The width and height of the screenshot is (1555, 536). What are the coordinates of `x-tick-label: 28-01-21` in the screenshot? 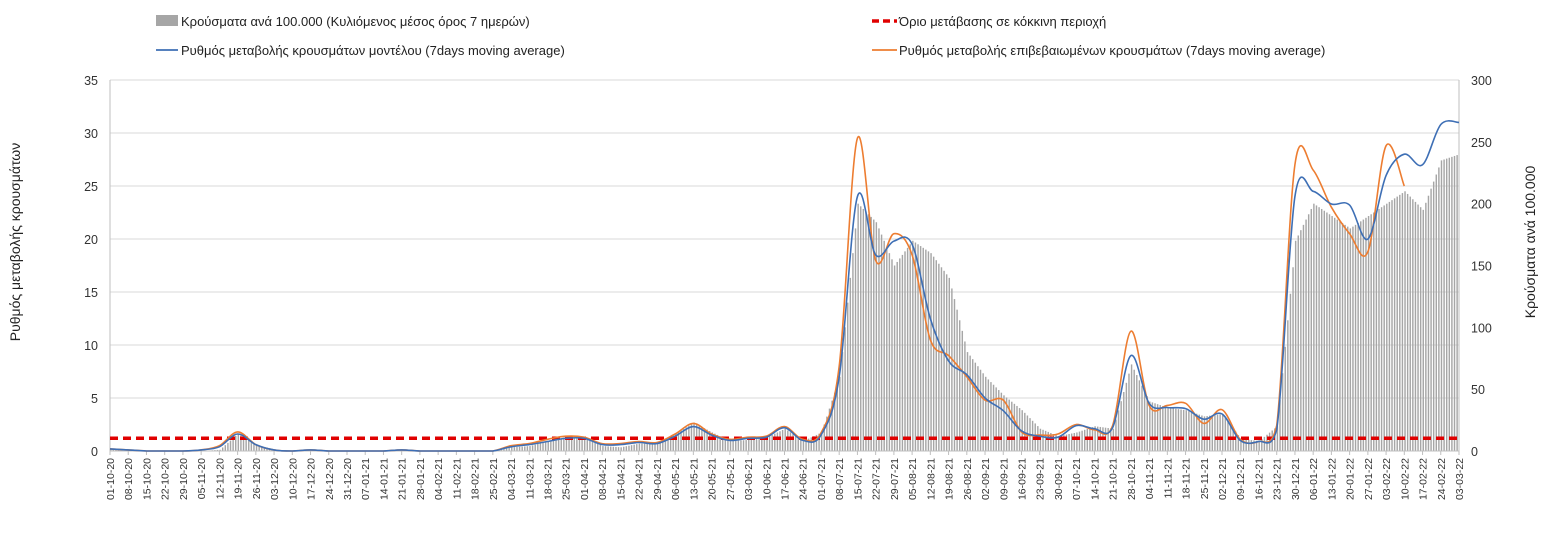 It's located at (421, 479).